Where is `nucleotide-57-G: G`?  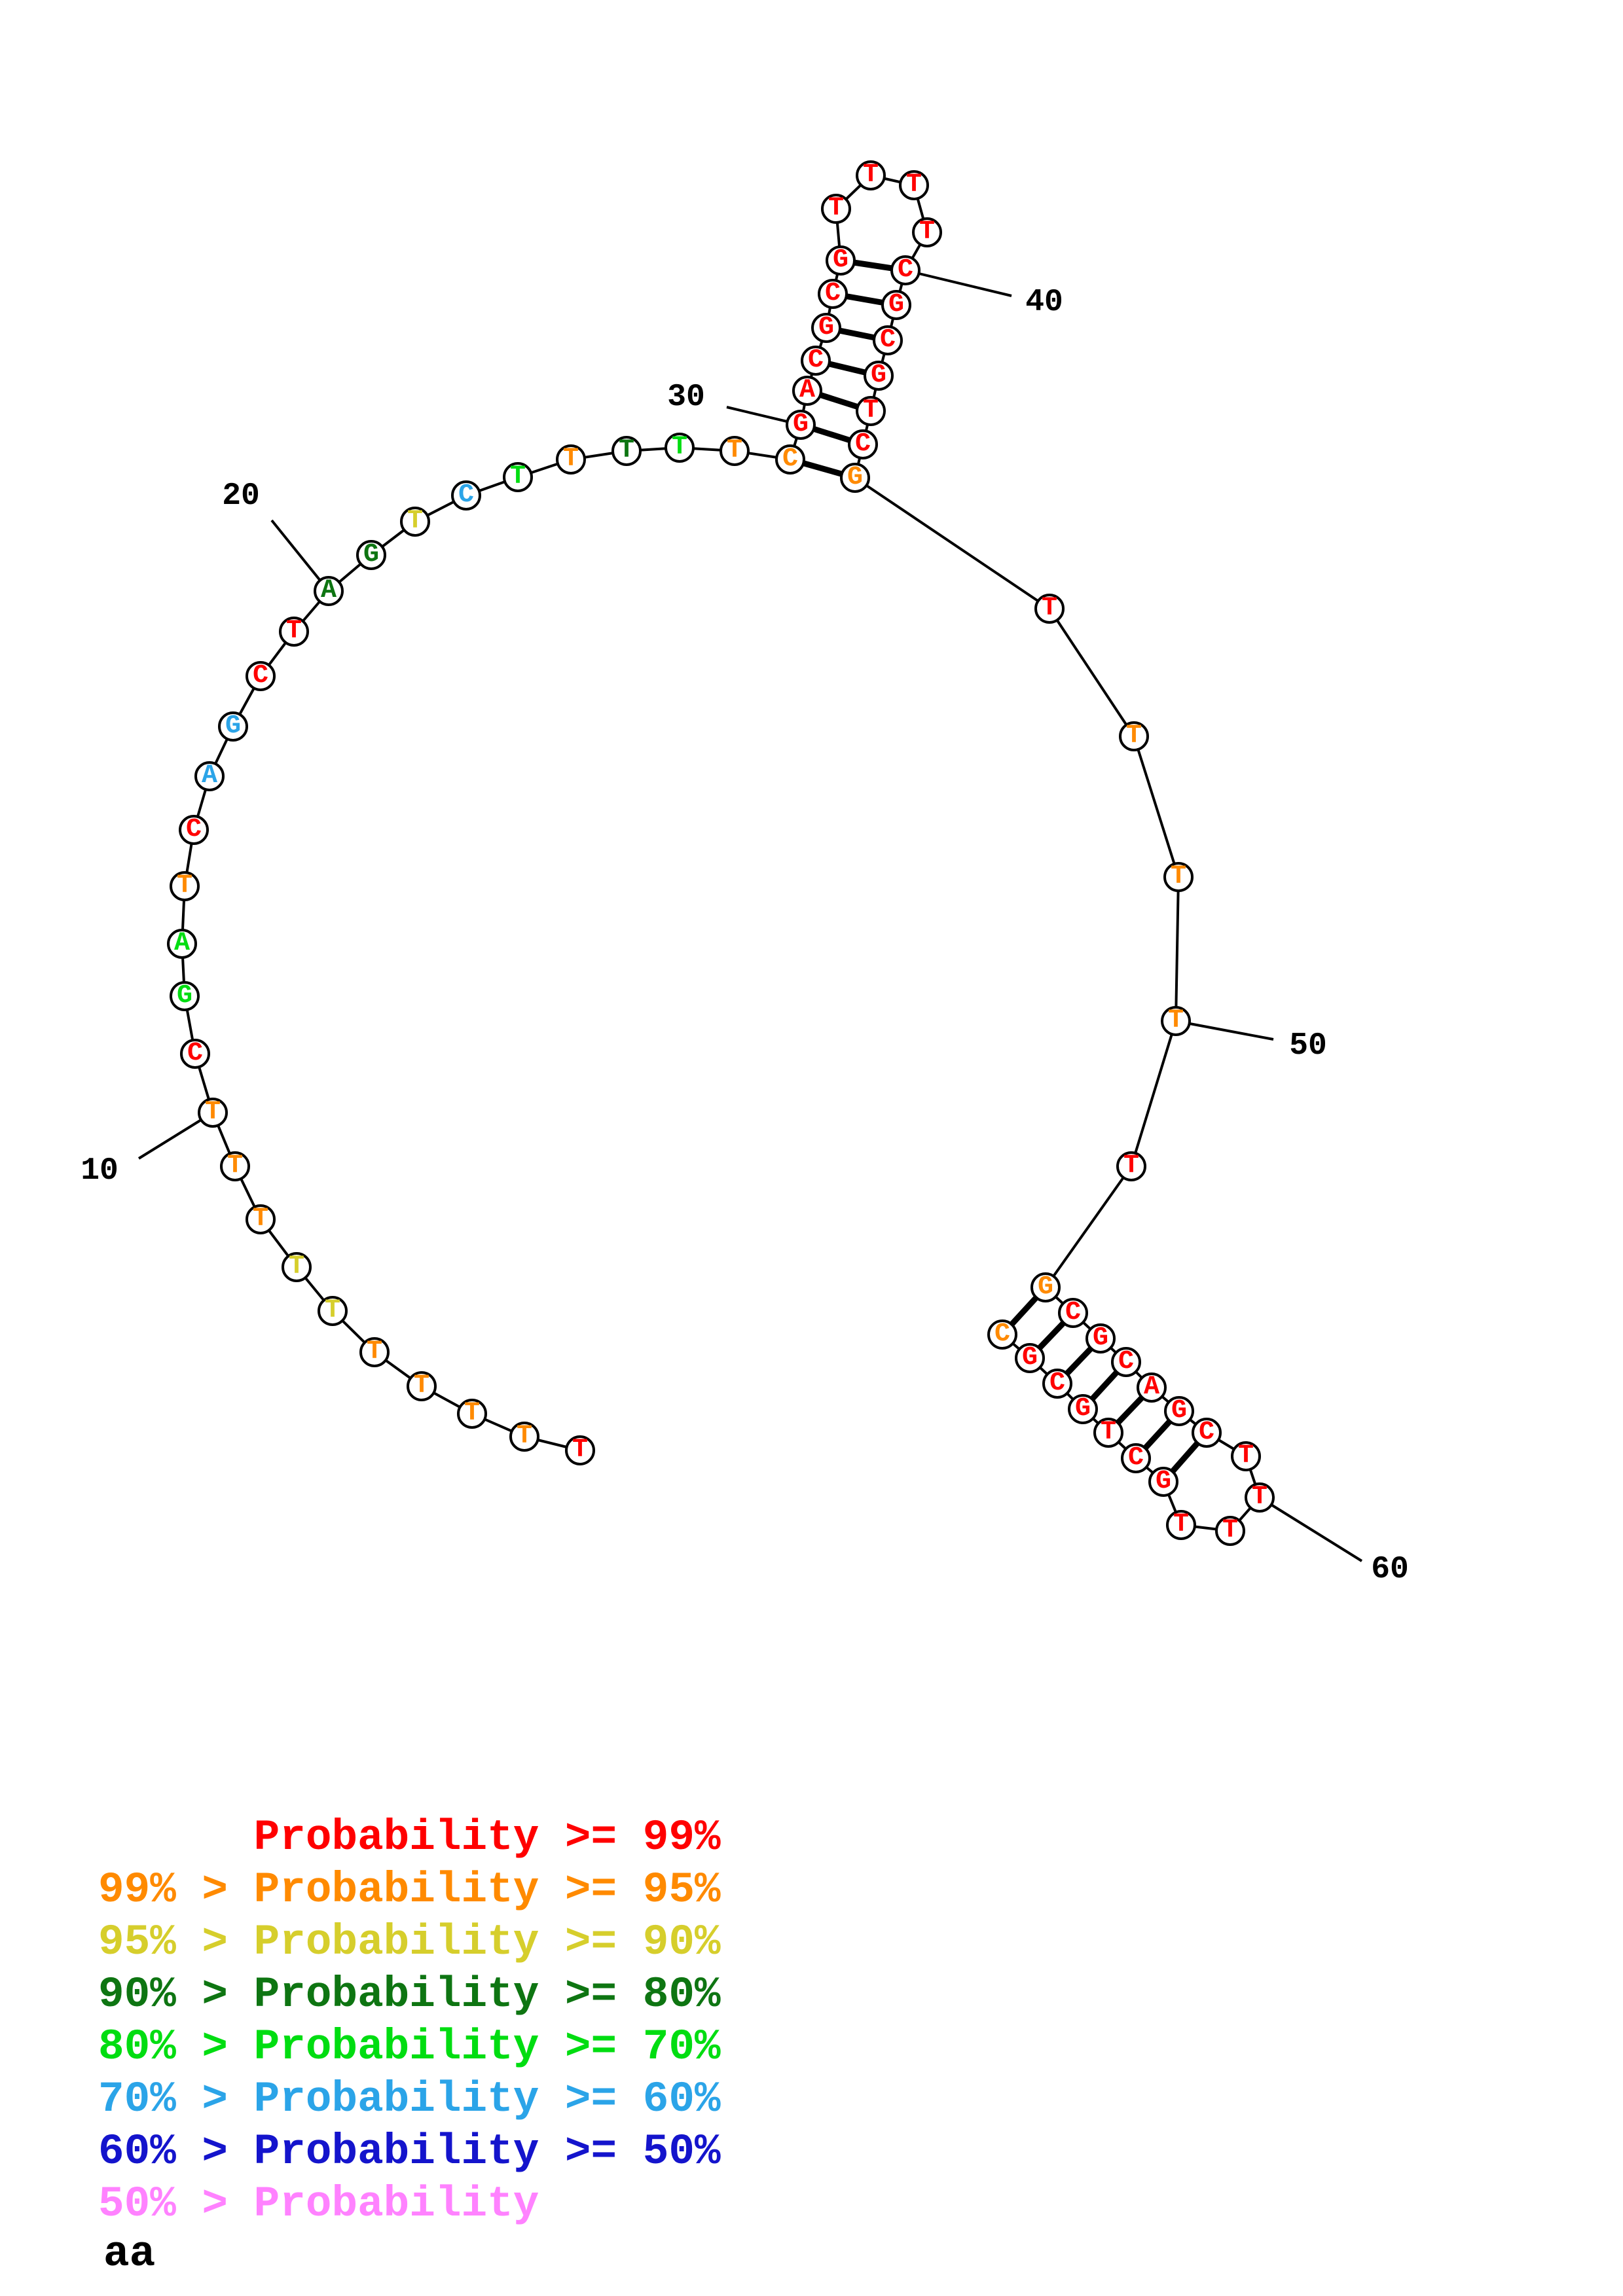 nucleotide-57-G: G is located at coordinates (1179, 1411).